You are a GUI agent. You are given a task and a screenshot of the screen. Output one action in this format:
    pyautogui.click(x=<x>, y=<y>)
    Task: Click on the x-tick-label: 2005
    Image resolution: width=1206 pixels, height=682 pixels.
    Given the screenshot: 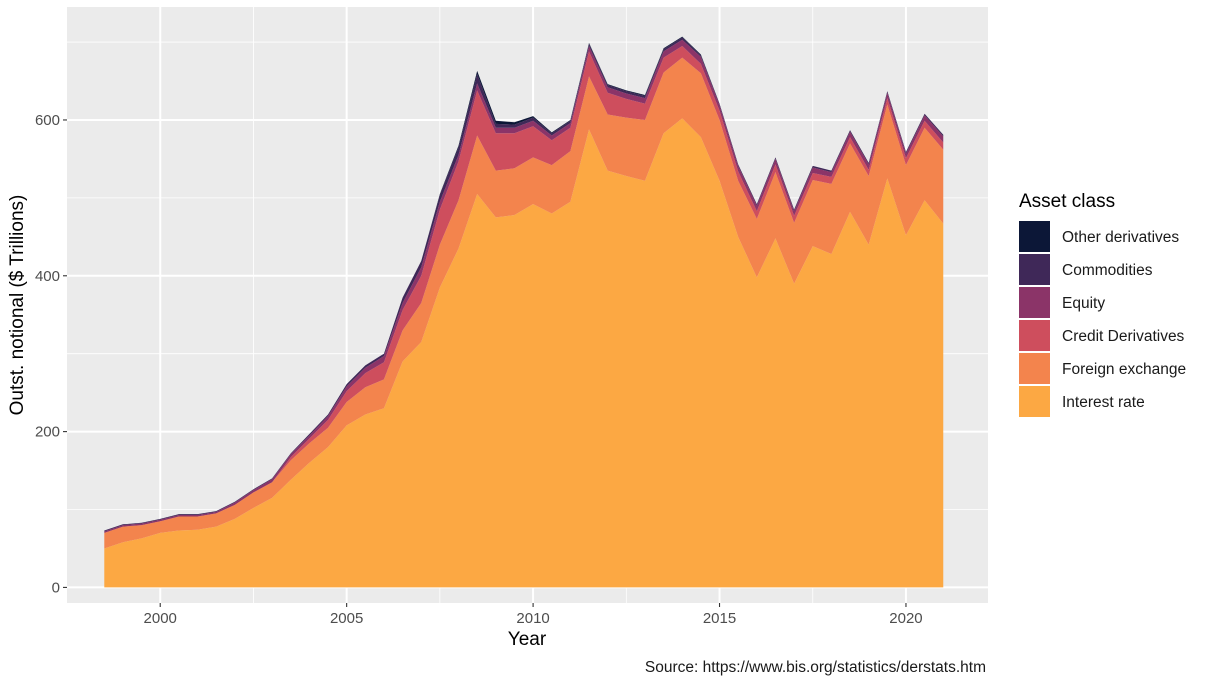 What is the action you would take?
    pyautogui.click(x=346, y=618)
    